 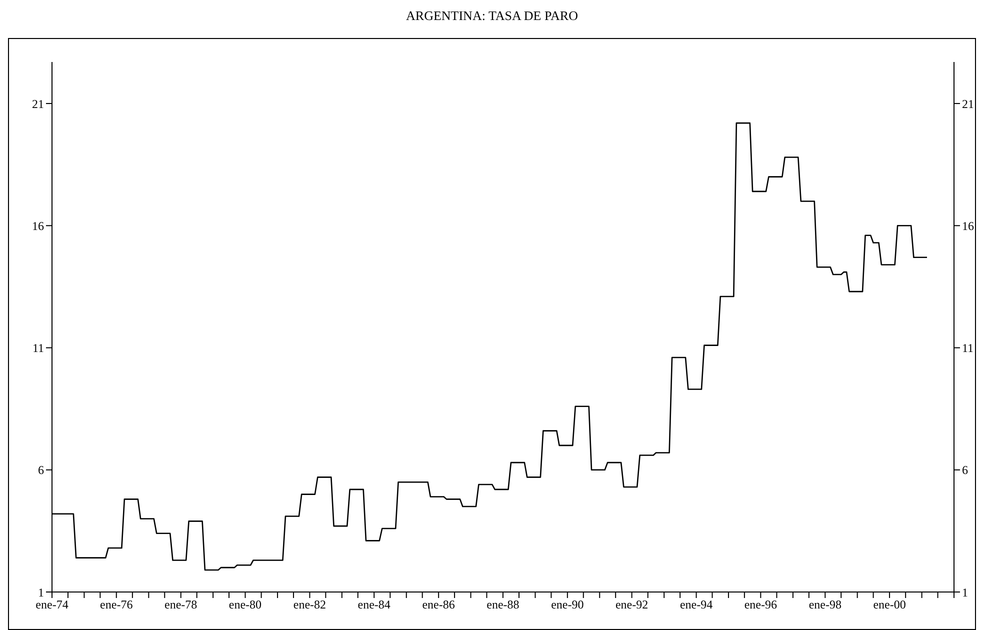 I want to click on x-tick-label: ene-98, so click(x=825, y=605).